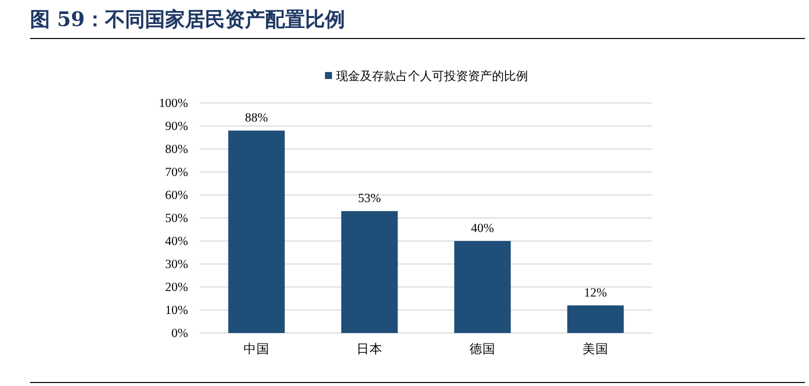  Describe the element at coordinates (426, 76) in the screenshot. I see `legend: 现金及存款占个人可投资资产的比例` at that location.